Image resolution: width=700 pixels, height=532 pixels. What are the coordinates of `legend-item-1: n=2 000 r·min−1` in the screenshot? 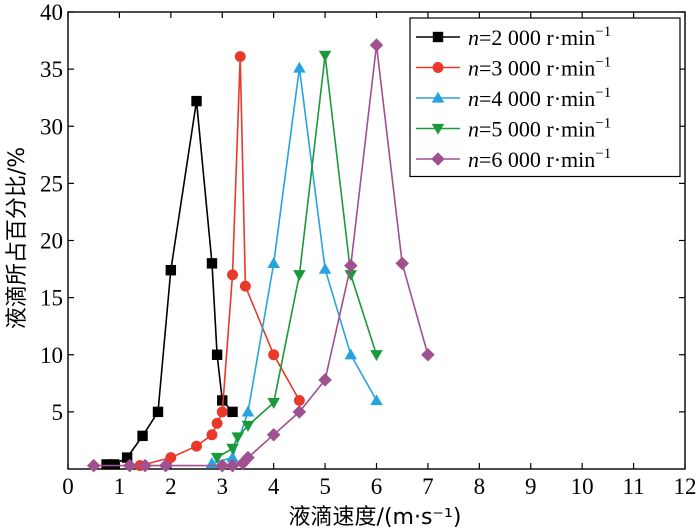 It's located at (513, 37).